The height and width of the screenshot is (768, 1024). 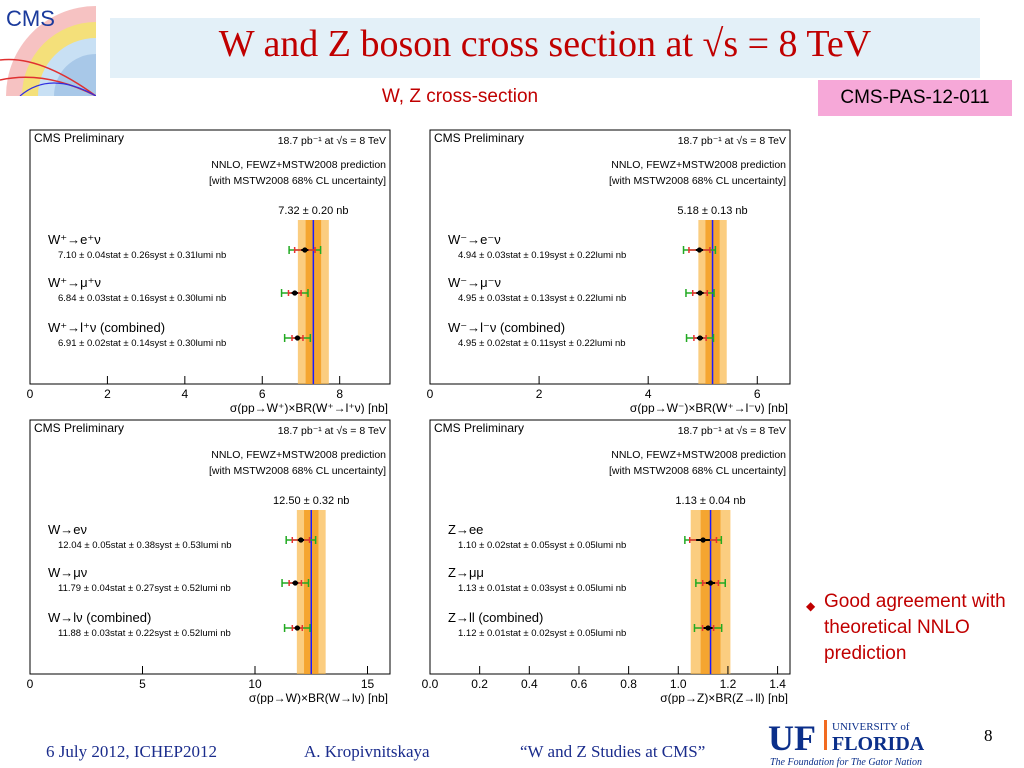 I want to click on x-tick-label: 0.4, so click(x=529, y=684).